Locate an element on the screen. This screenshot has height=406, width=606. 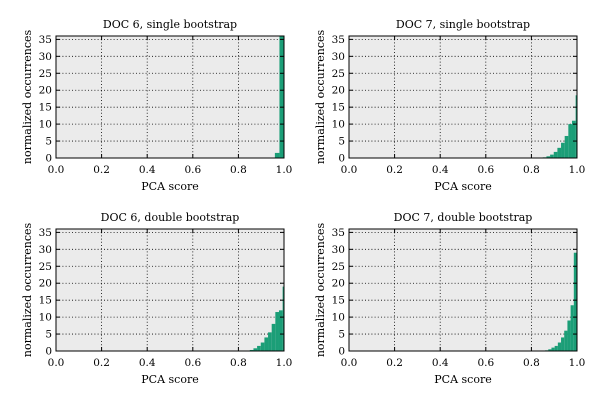
subplot-title: DOC 6, double bootstrap is located at coordinates (170, 217).